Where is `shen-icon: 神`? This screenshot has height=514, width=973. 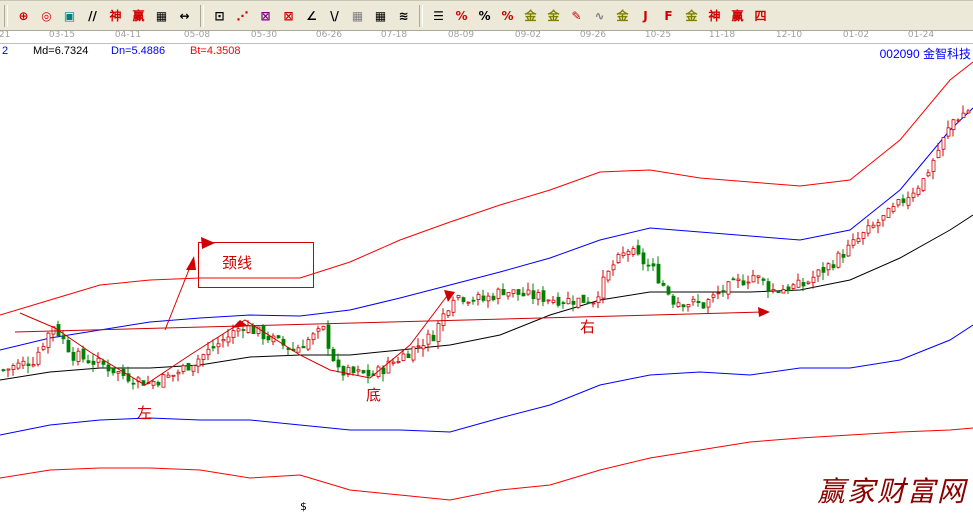 shen-icon: 神 is located at coordinates (115, 16).